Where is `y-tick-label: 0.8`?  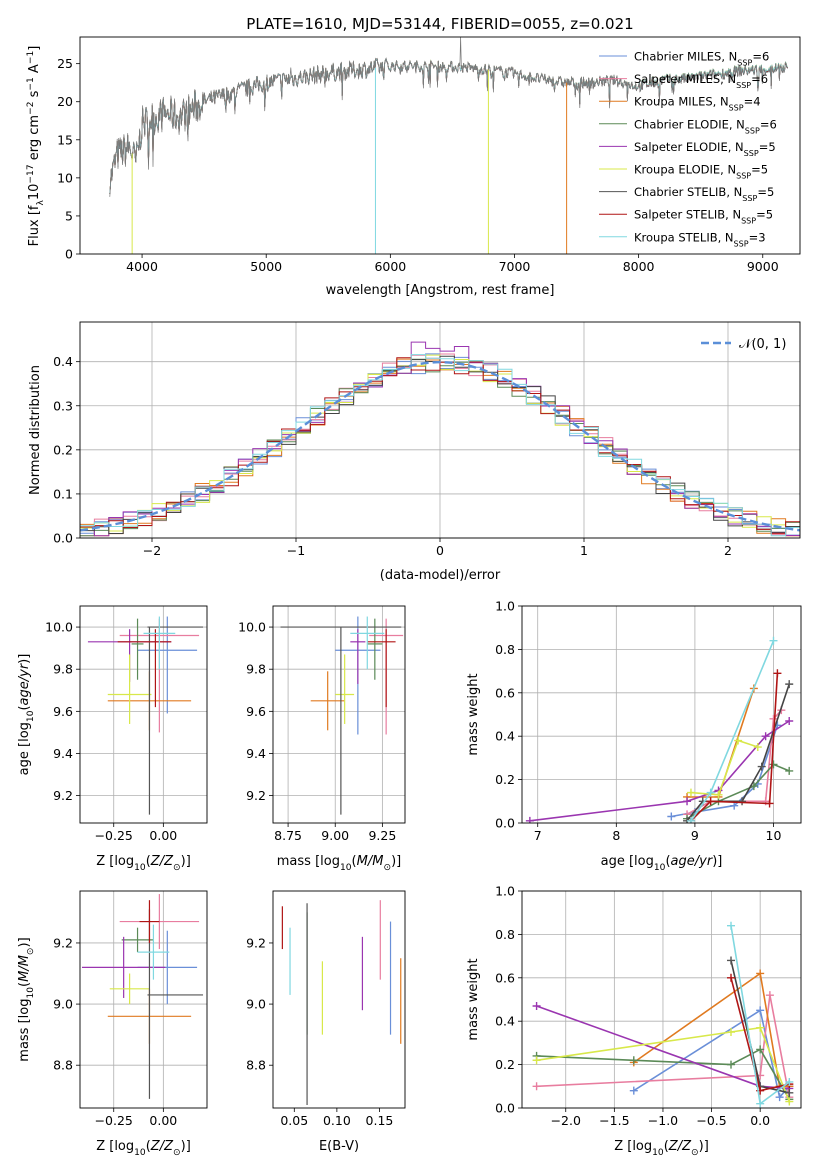
y-tick-label: 0.8 is located at coordinates (505, 934).